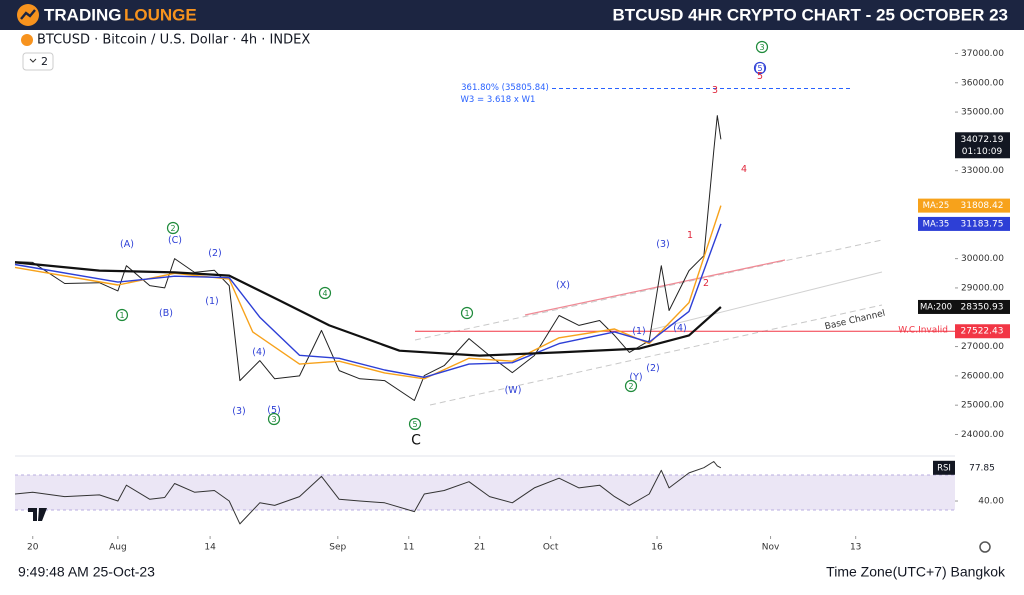 The image size is (1024, 595). I want to click on y-tick-label: 35000.00, so click(982, 113).